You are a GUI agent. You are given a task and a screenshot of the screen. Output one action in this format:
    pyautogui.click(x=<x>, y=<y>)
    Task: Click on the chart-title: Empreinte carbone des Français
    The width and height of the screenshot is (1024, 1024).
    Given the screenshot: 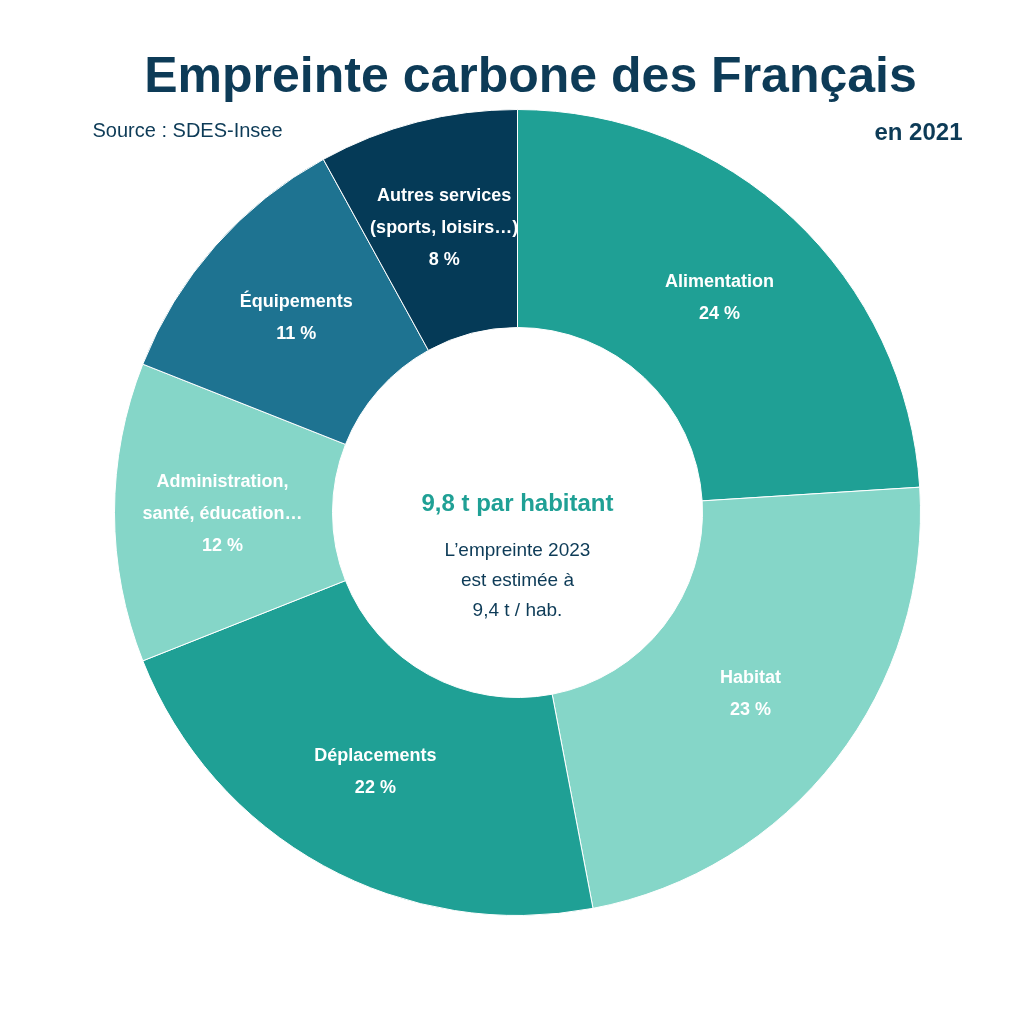 What is the action you would take?
    pyautogui.click(x=530, y=74)
    